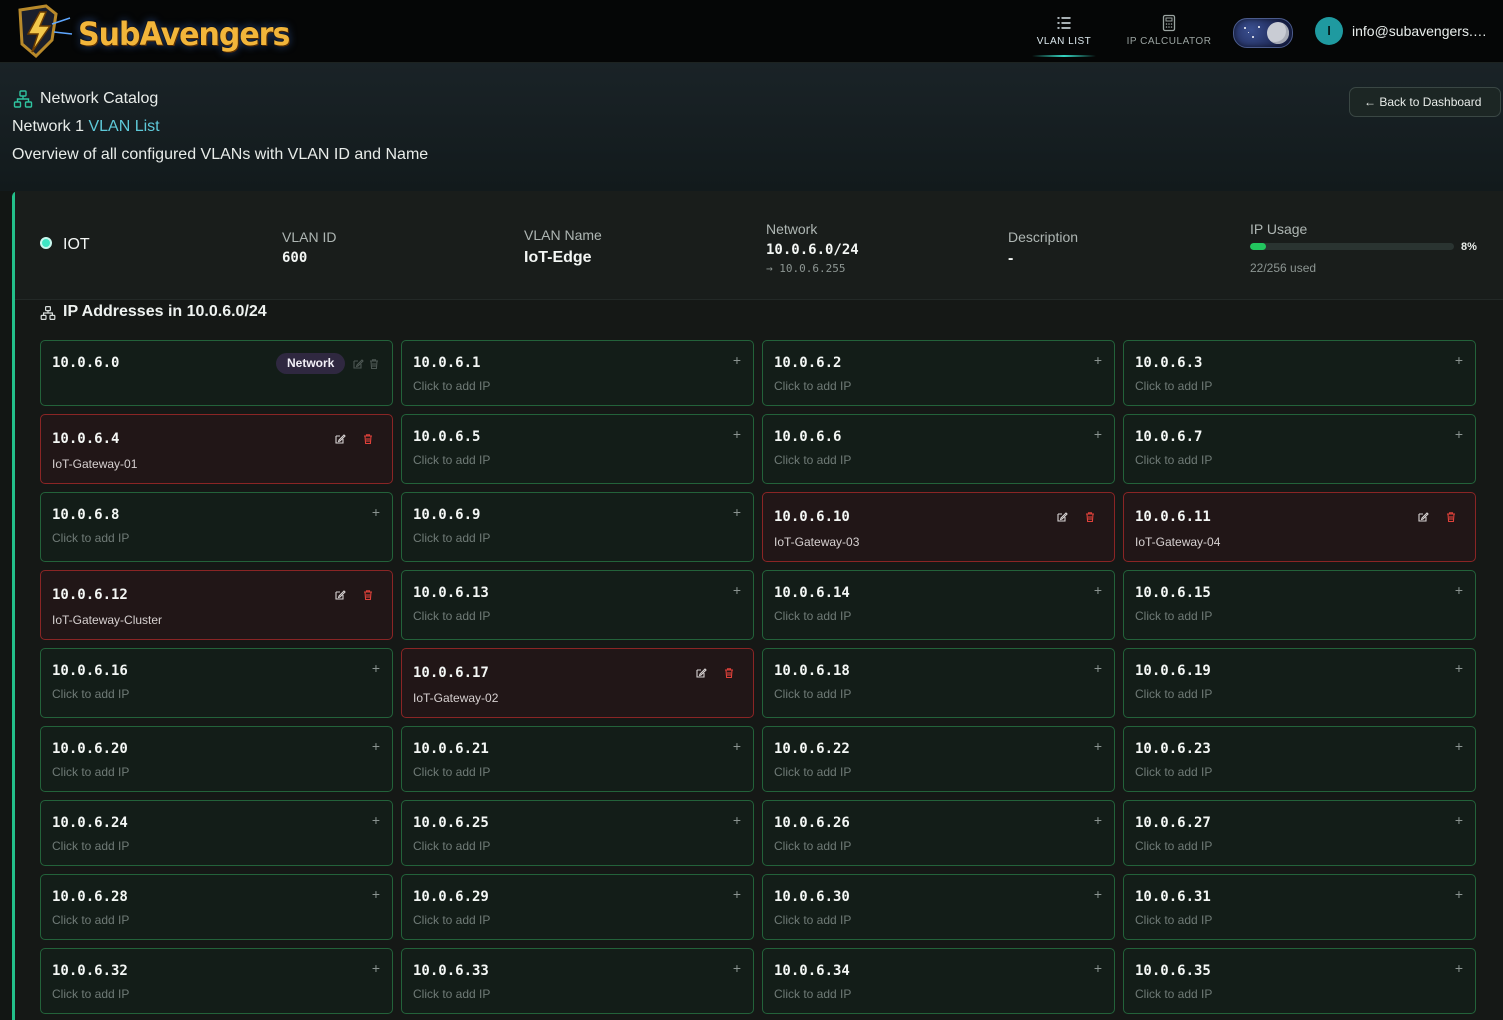 This screenshot has width=1503, height=1020. I want to click on back-to-dashboard-button: ← Back to Dashboard, so click(1425, 102).